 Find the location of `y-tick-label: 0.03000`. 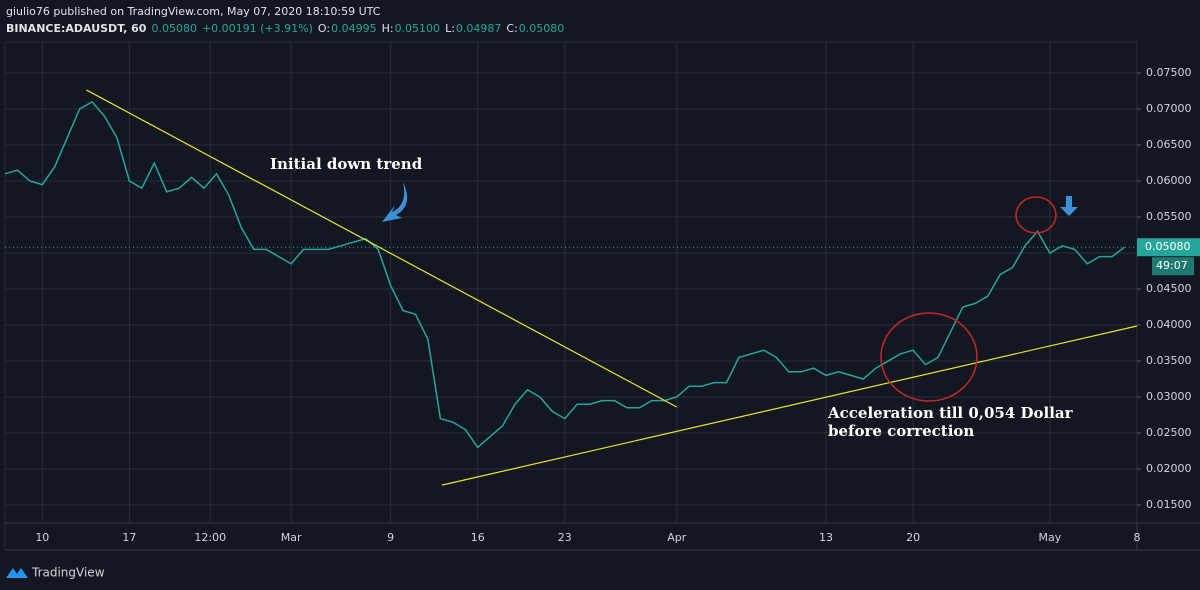

y-tick-label: 0.03000 is located at coordinates (1169, 396).